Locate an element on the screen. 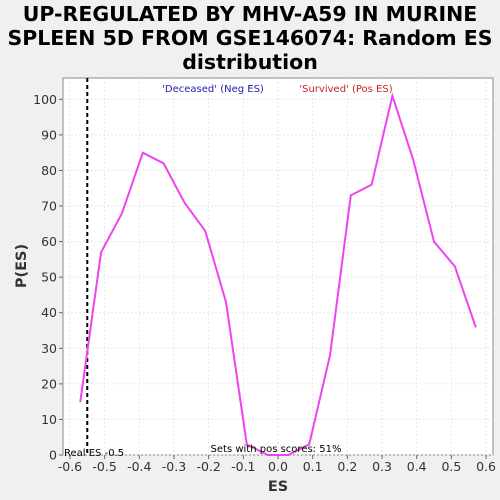 The width and height of the screenshot is (500, 500). y-tick-label: 70 is located at coordinates (49, 206).